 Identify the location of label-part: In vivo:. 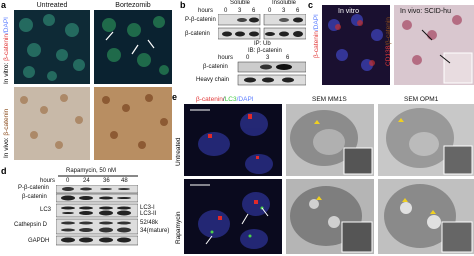
(6, 146).